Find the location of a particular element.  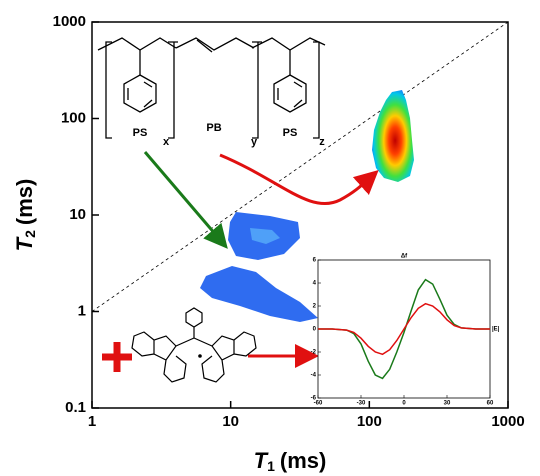

blue-contour-core is located at coordinates (265, 236).